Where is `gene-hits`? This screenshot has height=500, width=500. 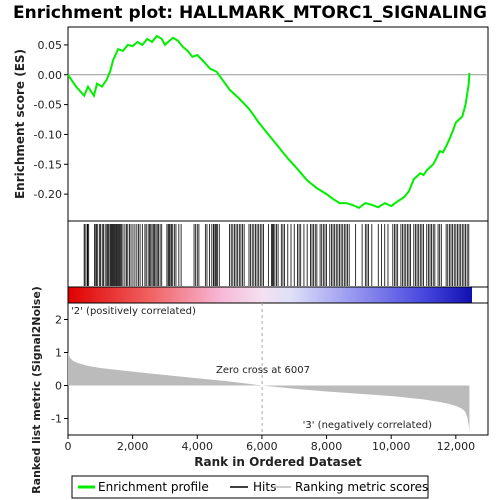
gene-hits is located at coordinates (276, 255).